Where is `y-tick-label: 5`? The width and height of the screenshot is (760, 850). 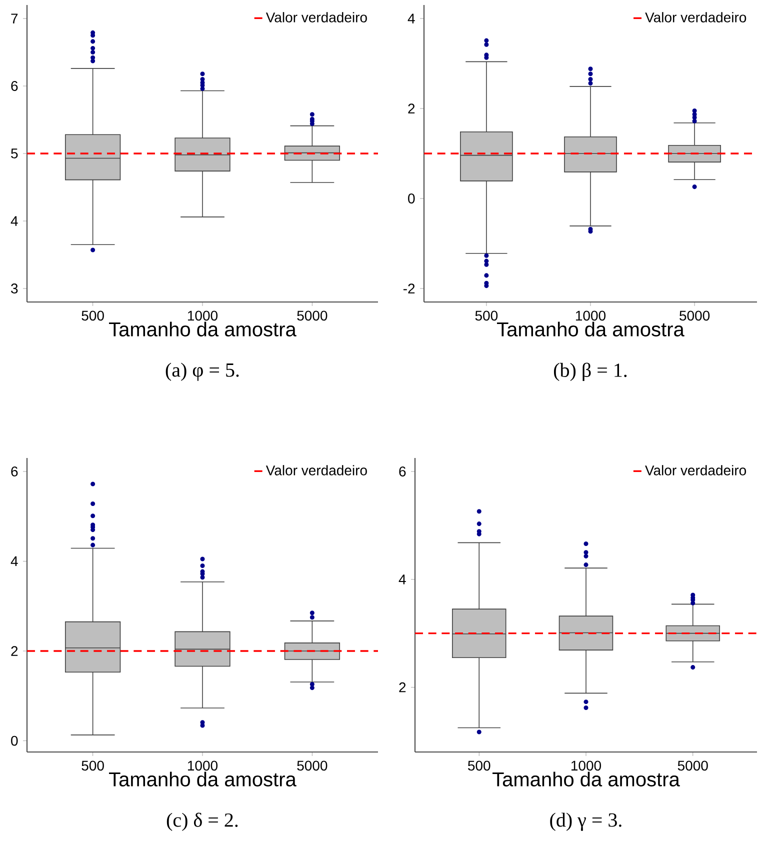 y-tick-label: 5 is located at coordinates (14, 153).